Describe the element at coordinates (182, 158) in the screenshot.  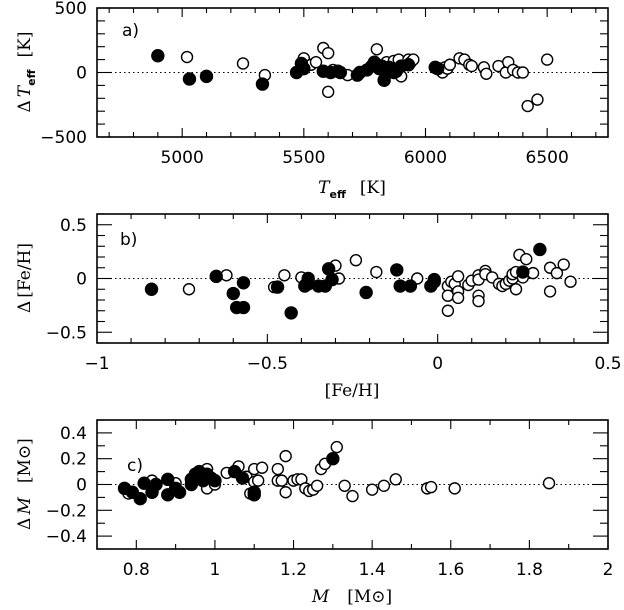
I see `panel-a-x-tick-label: 5000` at that location.